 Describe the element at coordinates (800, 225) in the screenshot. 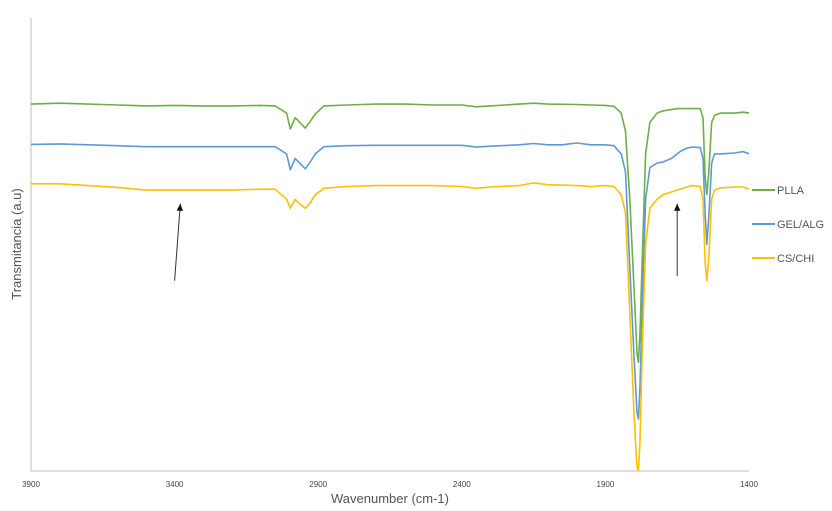

I see `legend-label: GEL/ALG` at that location.